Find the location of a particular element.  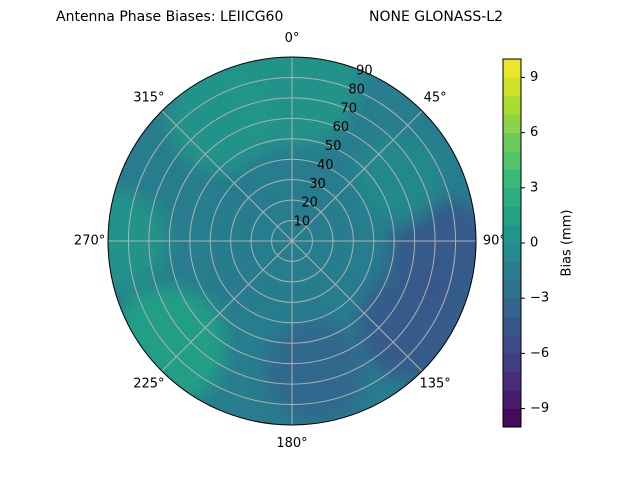

theta-tick-270: 270° is located at coordinates (89, 241).